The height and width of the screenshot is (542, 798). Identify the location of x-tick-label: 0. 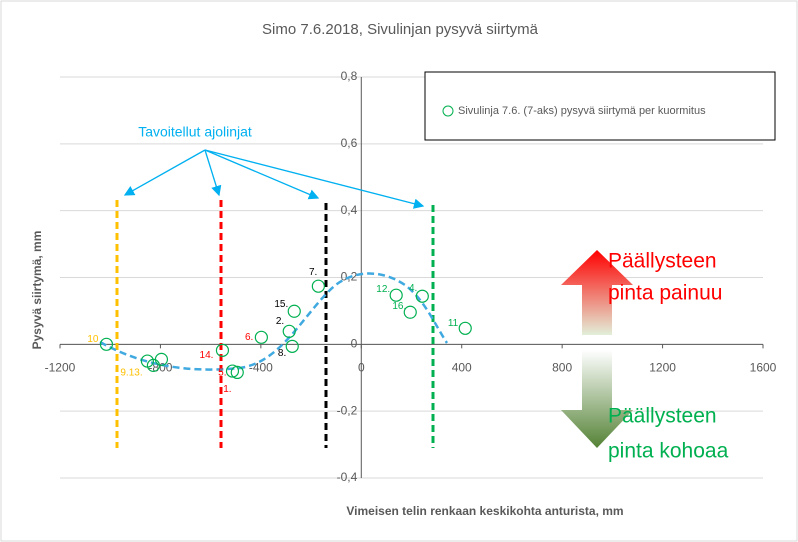
(361, 368).